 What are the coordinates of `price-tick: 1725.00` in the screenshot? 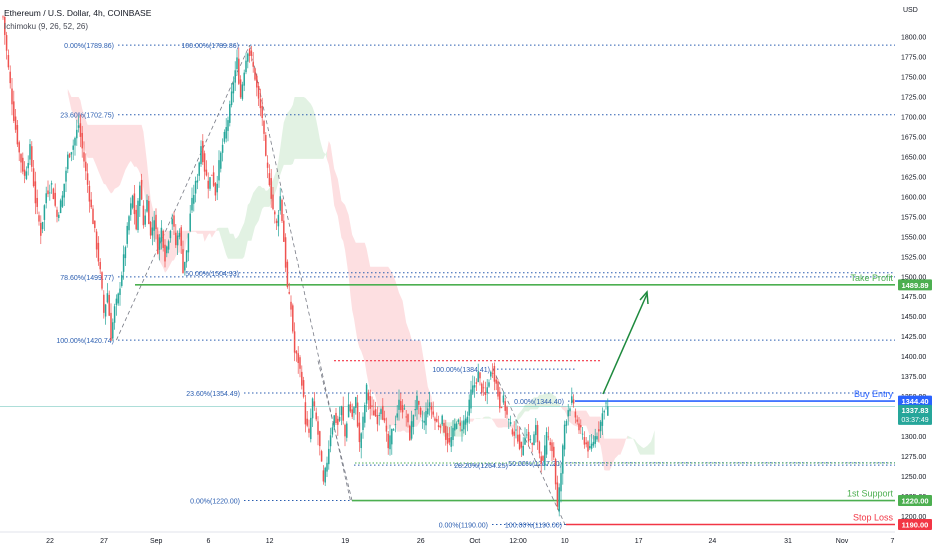 It's located at (913, 97).